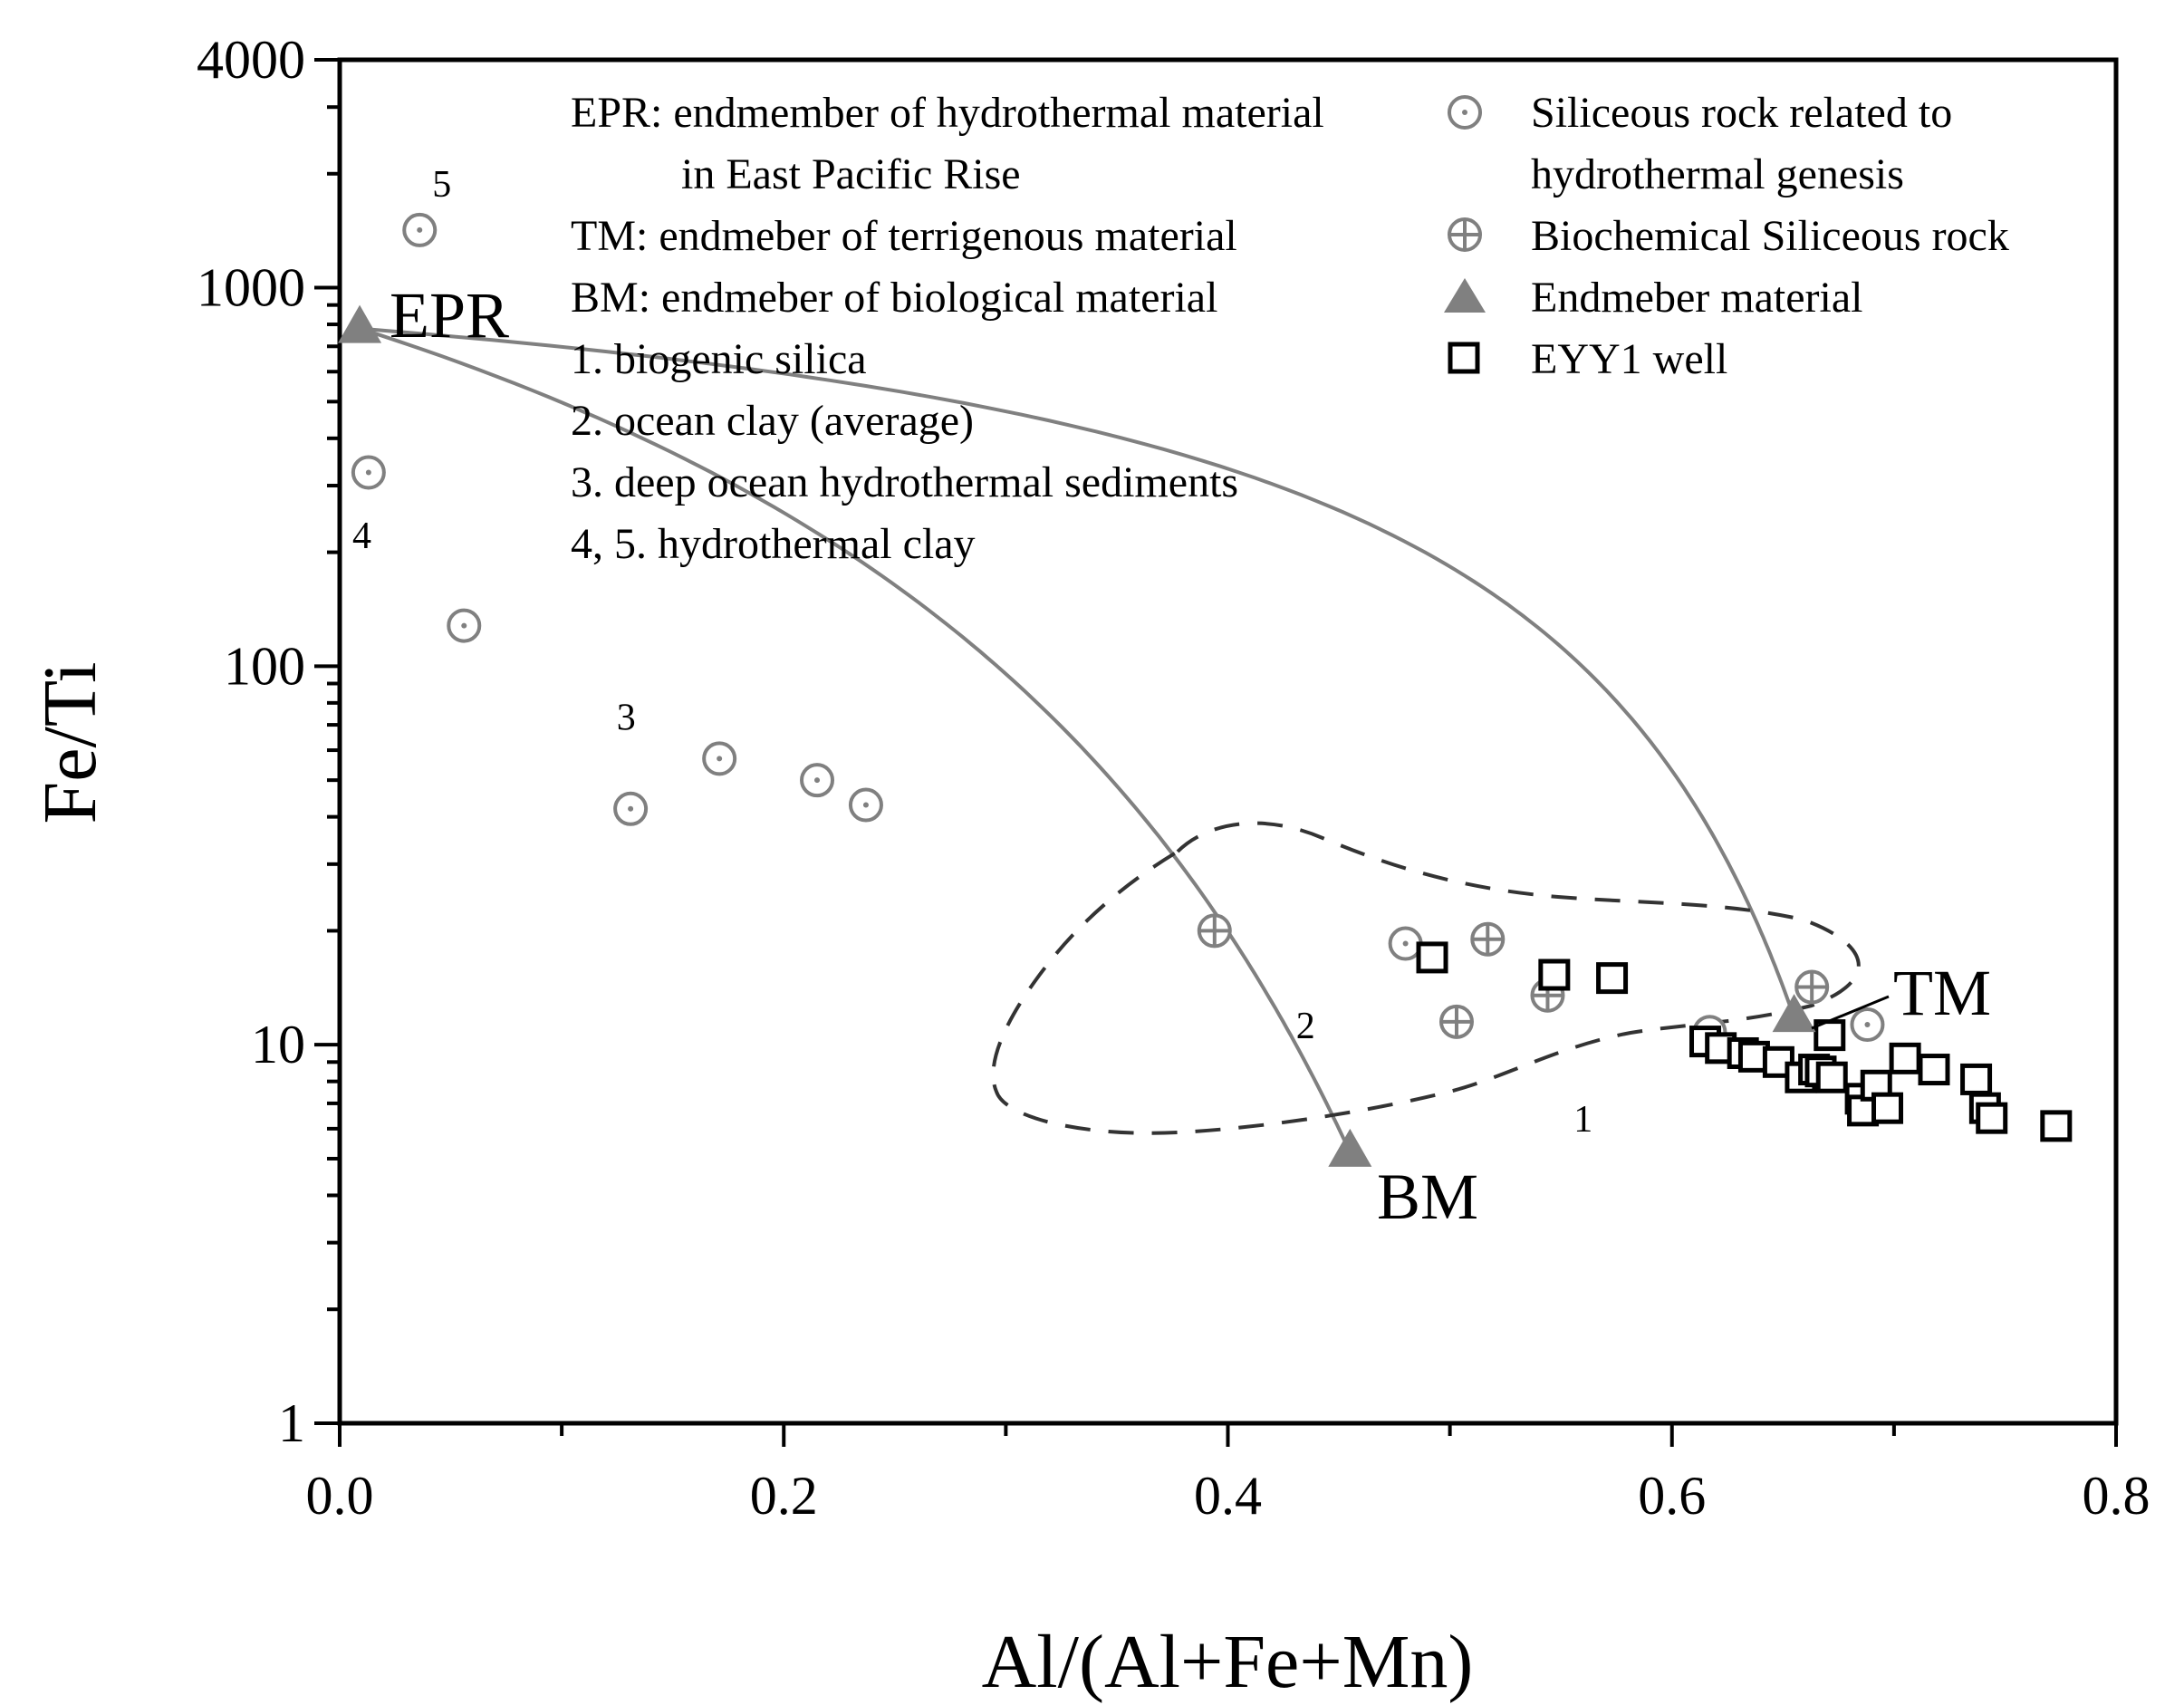 The height and width of the screenshot is (1705, 2184). I want to click on y-tick-label: 4000, so click(251, 60).